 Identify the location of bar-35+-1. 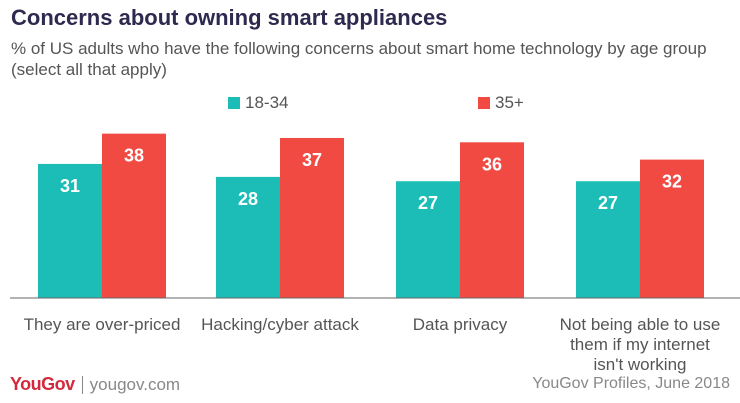
(134, 215).